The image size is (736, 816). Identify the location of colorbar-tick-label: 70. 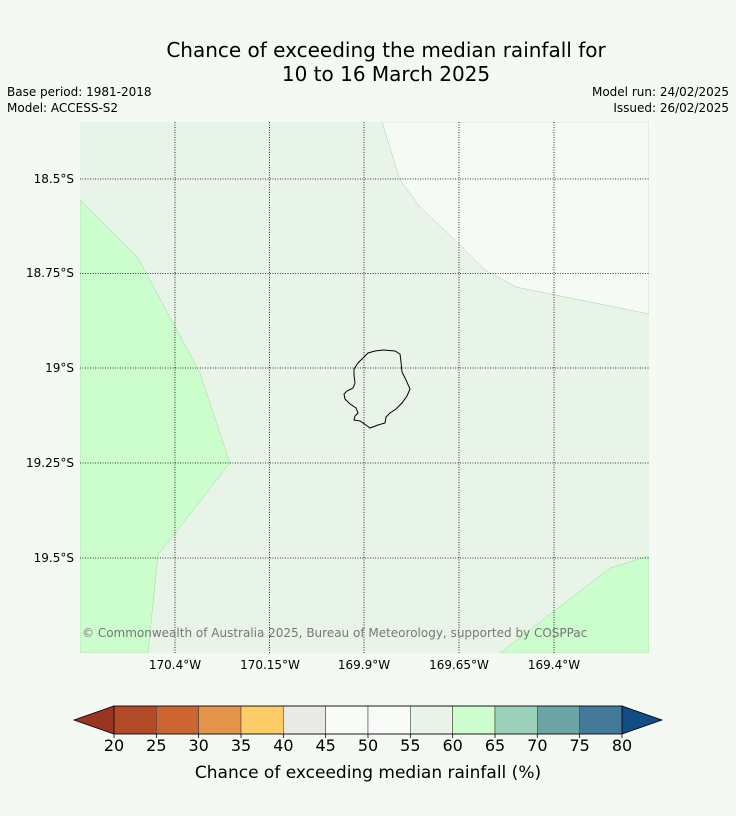
(537, 745).